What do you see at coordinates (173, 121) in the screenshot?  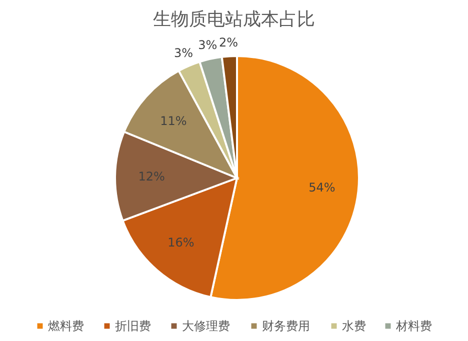 I see `data-label: 11%` at bounding box center [173, 121].